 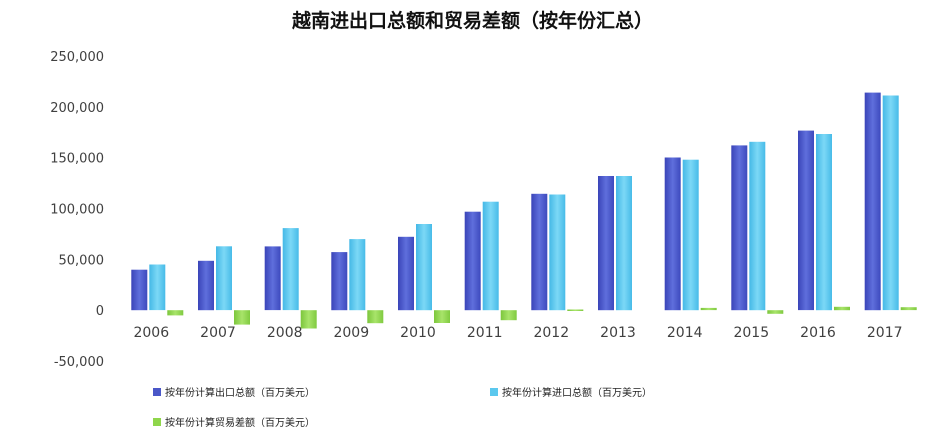 What do you see at coordinates (490, 256) in the screenshot?
I see `import-bar-2011` at bounding box center [490, 256].